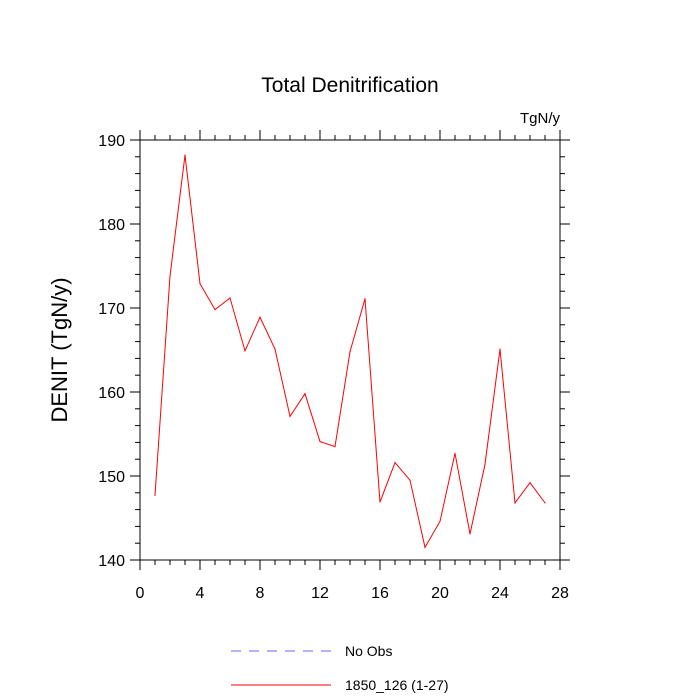 The height and width of the screenshot is (700, 700). Describe the element at coordinates (320, 593) in the screenshot. I see `x-tick-label: 12` at that location.